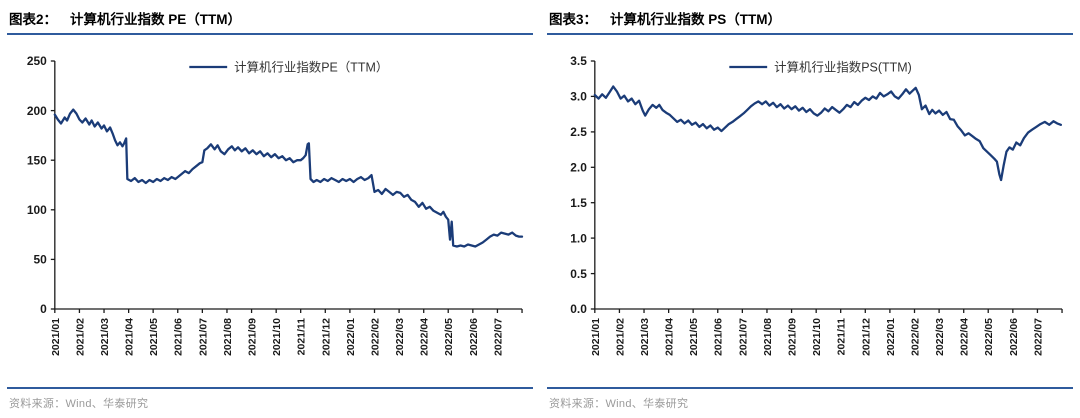 Image resolution: width=1080 pixels, height=418 pixels. I want to click on svg-text: 50, so click(41, 260).